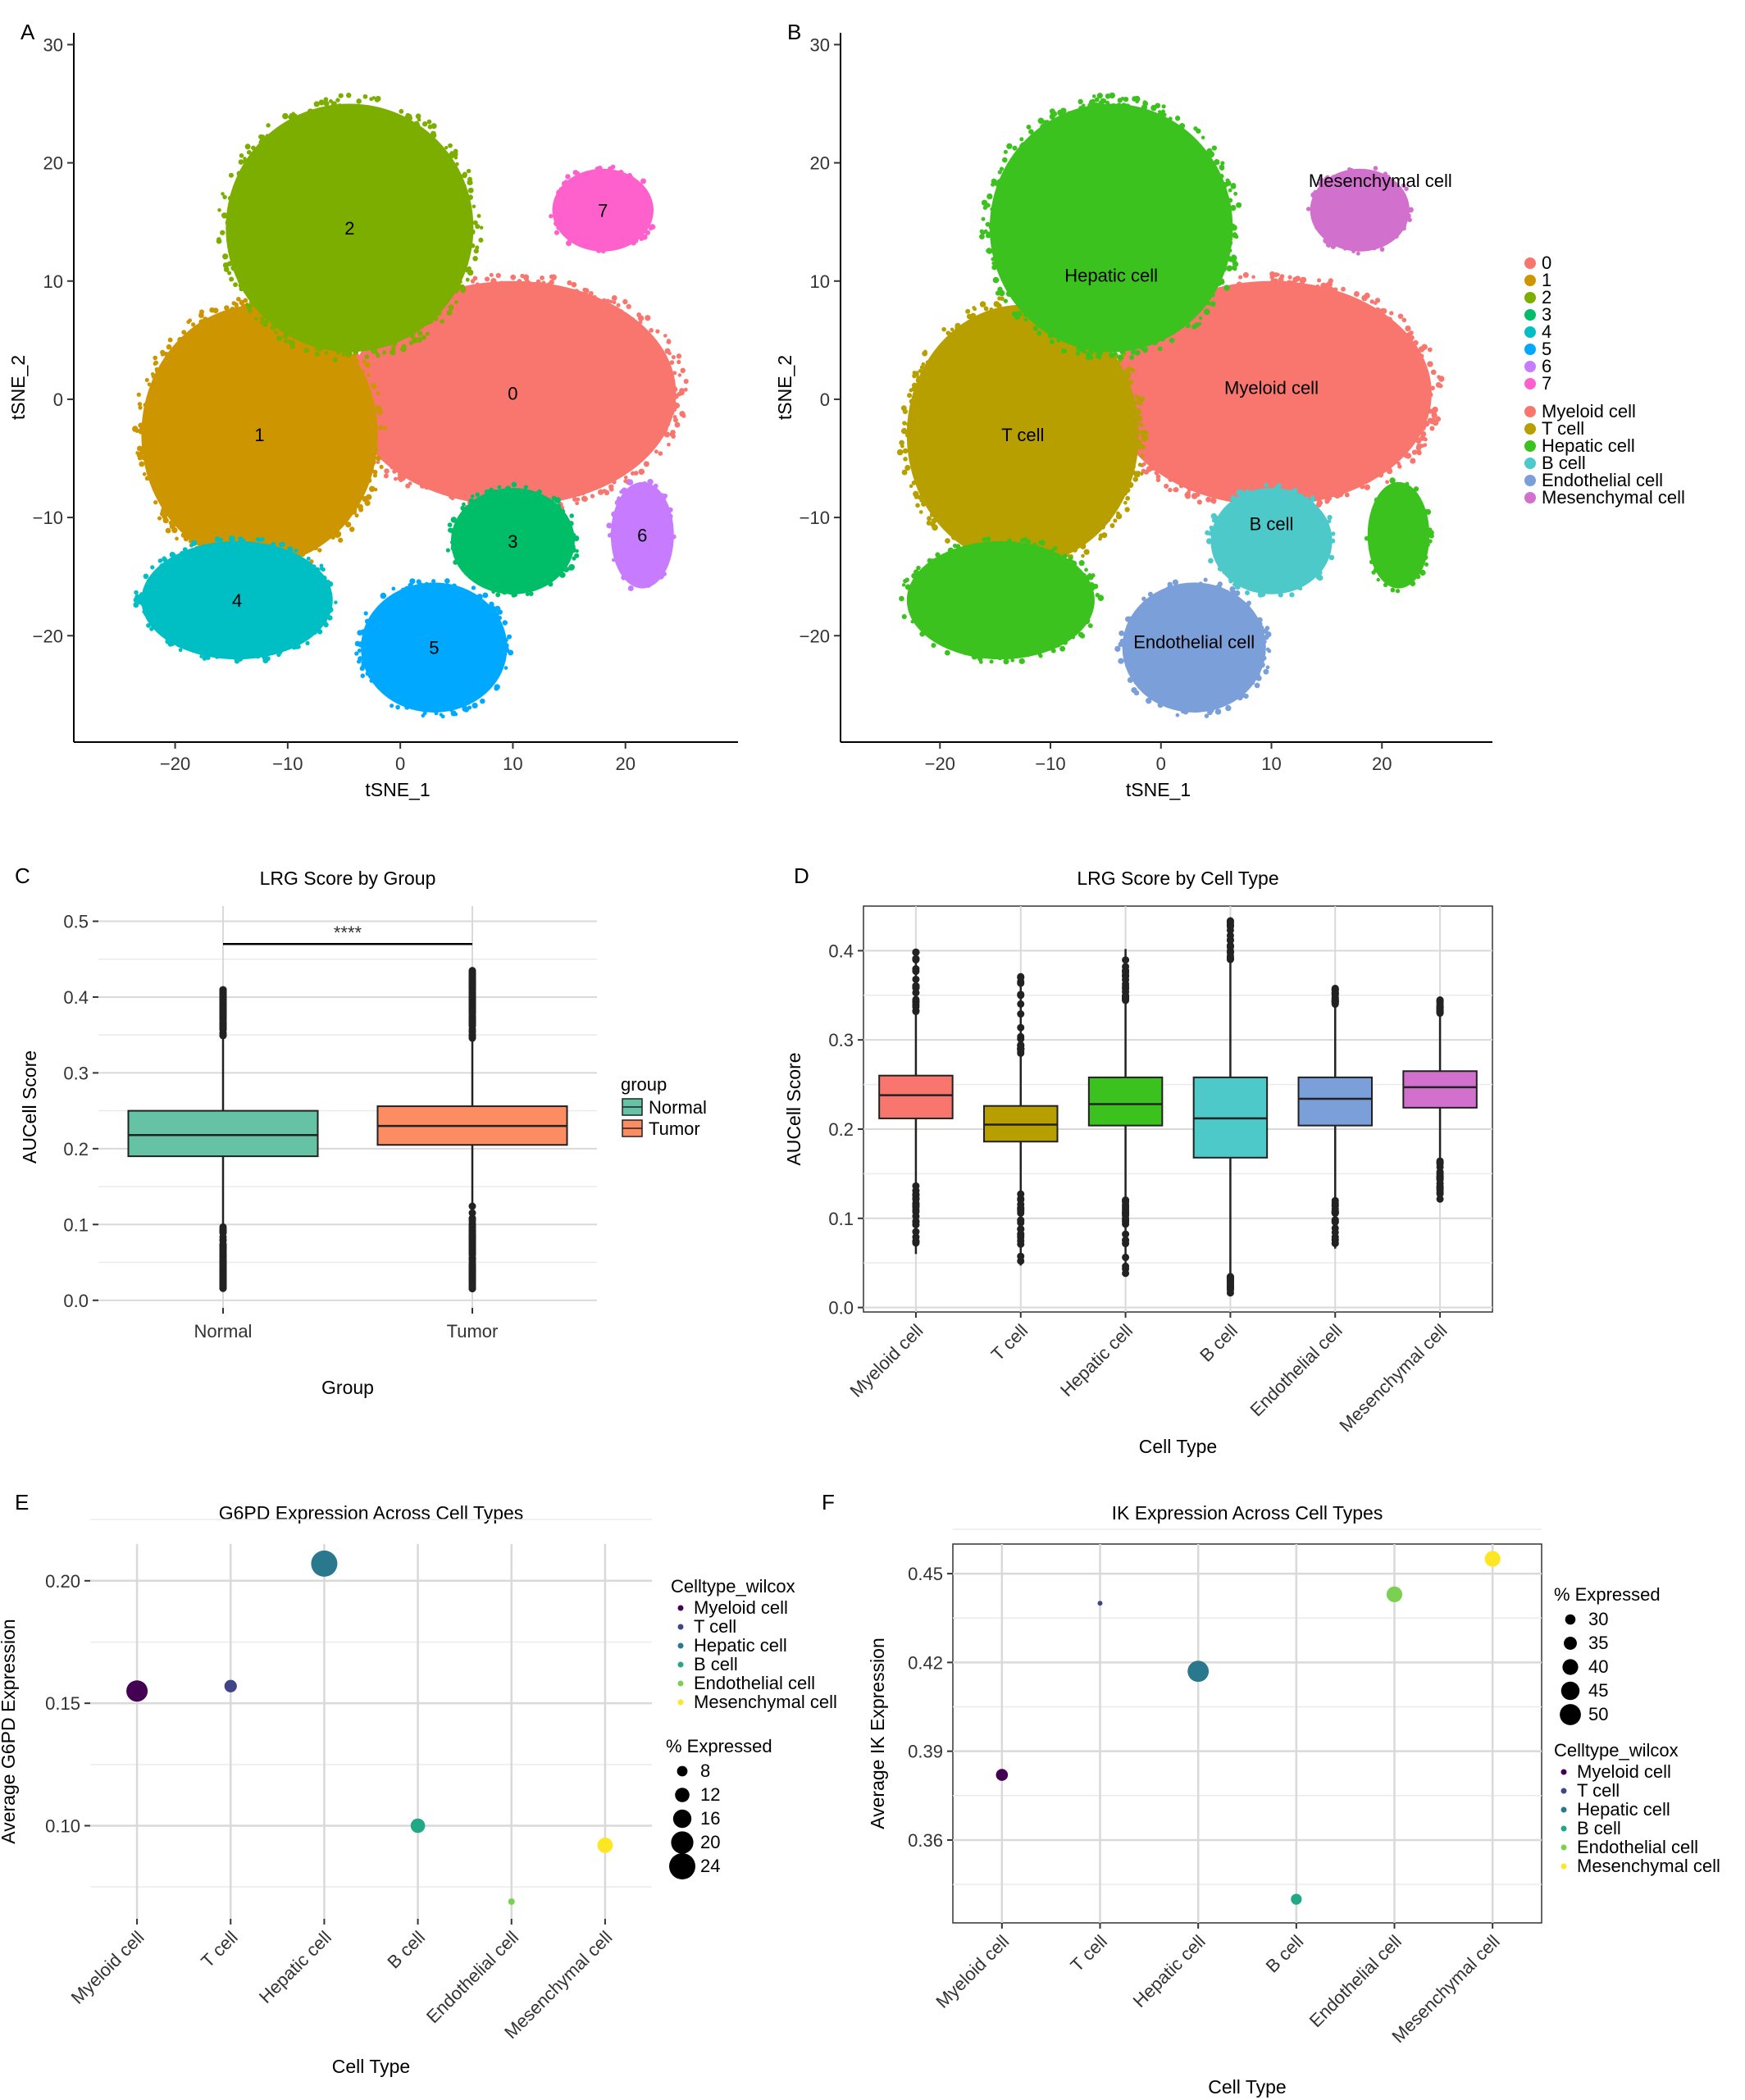  Describe the element at coordinates (1602, 480) in the screenshot. I see `legend-label: Endothelial cell` at that location.